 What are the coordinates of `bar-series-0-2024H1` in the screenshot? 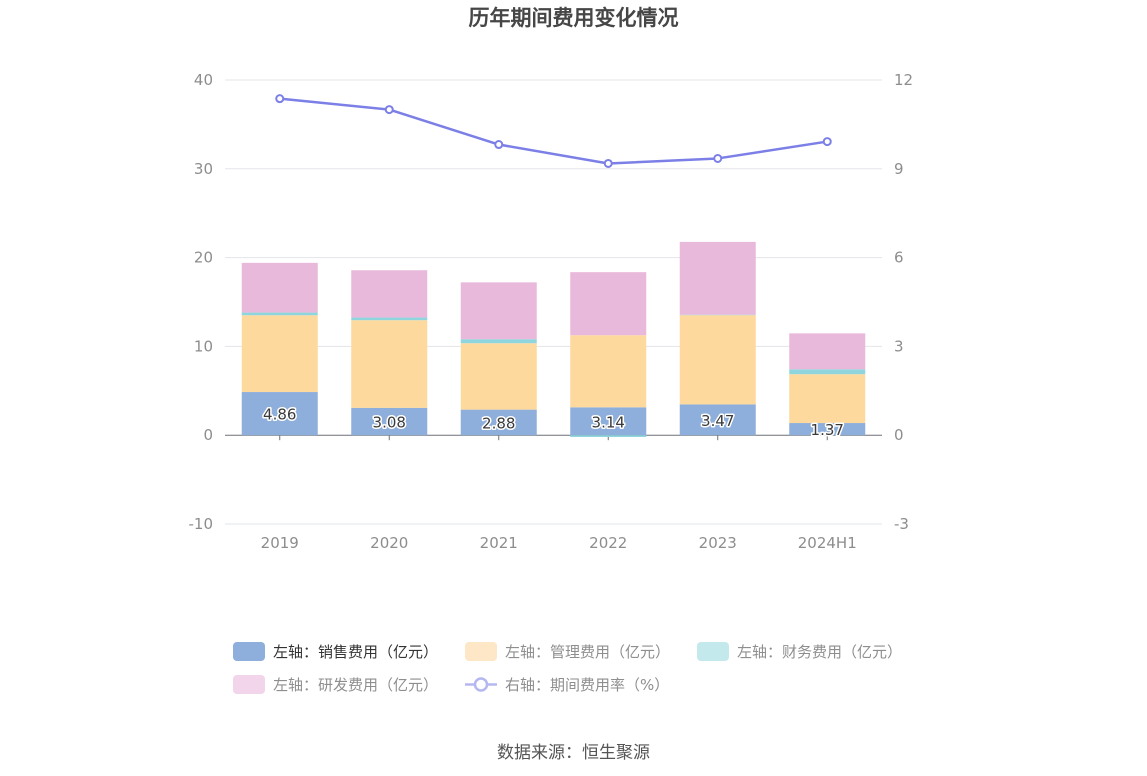 It's located at (827, 429).